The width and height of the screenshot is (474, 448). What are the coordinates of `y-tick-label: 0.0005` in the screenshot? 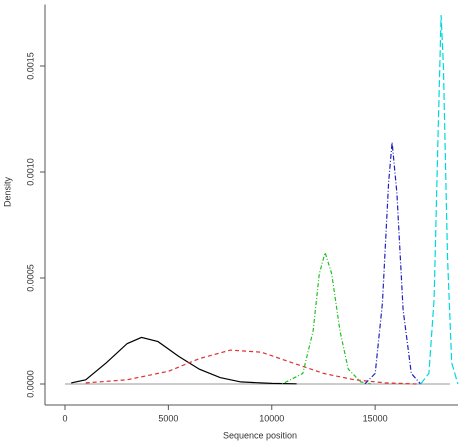 It's located at (30, 278).